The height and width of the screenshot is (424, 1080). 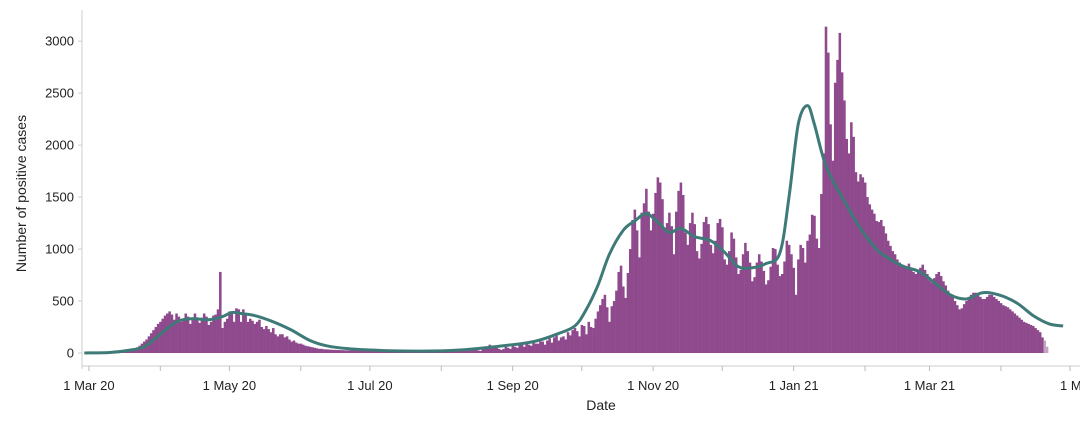 What do you see at coordinates (88, 385) in the screenshot?
I see `x-tick-label: 1 Mar 20` at bounding box center [88, 385].